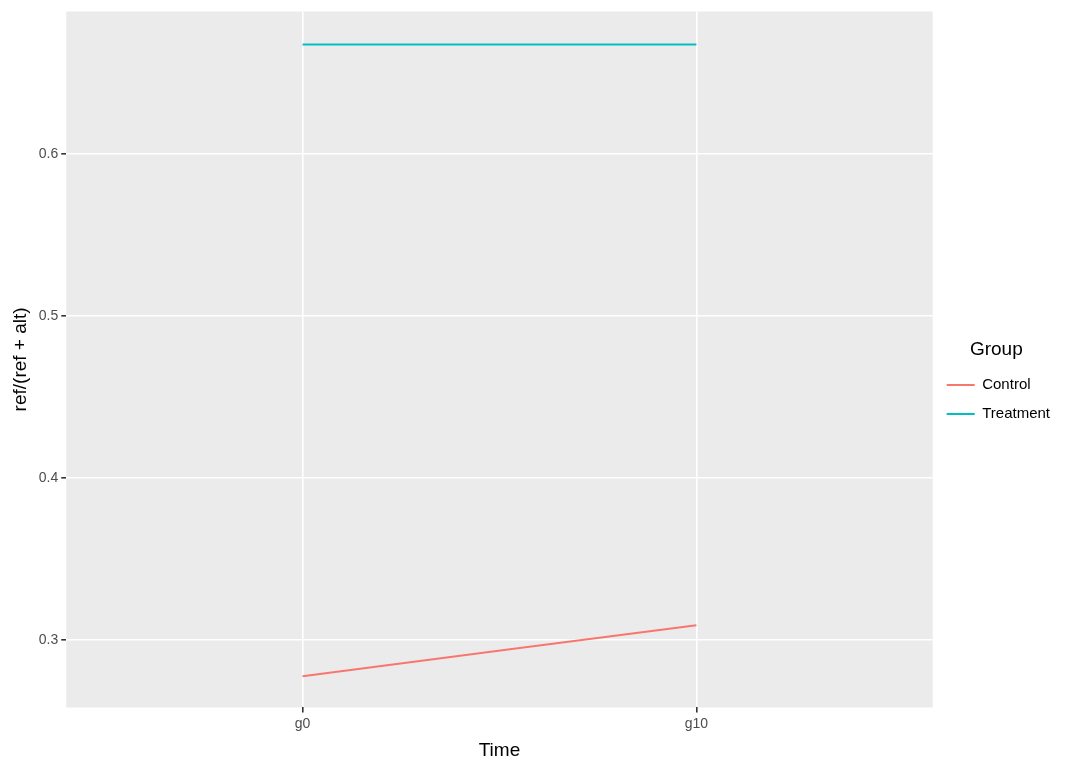 The image size is (1080, 771). What do you see at coordinates (696, 722) in the screenshot?
I see `x-tick-label: g10` at bounding box center [696, 722].